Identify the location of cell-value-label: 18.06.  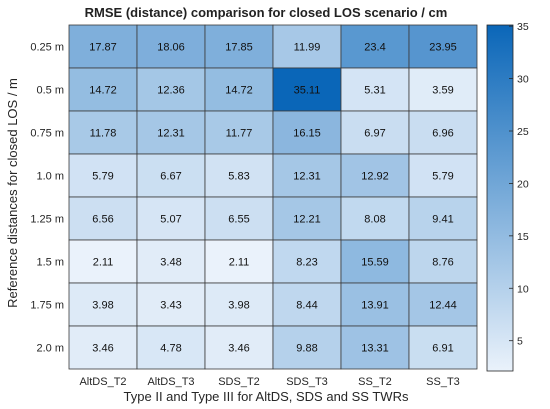
(171, 48).